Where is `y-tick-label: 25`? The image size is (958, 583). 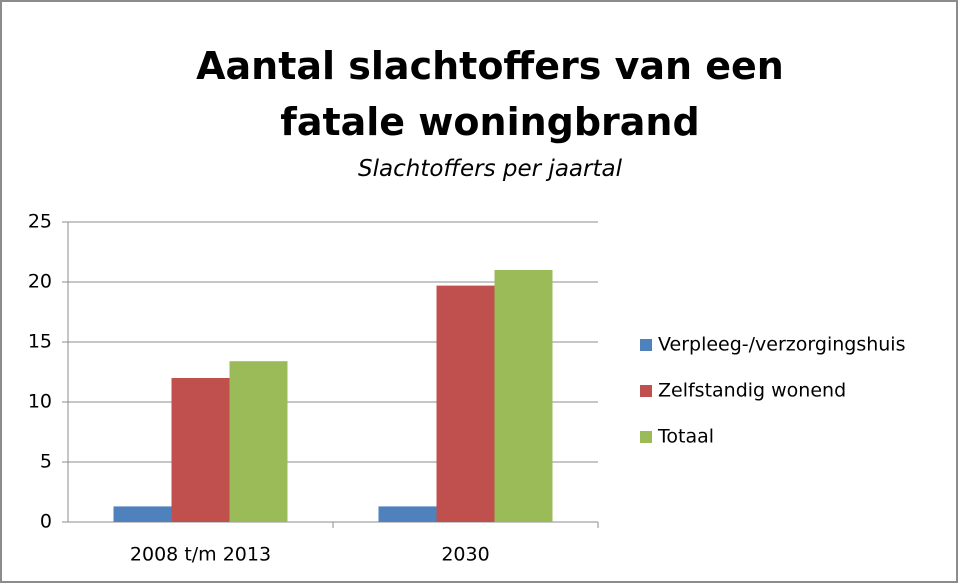
y-tick-label: 25 is located at coordinates (40, 222).